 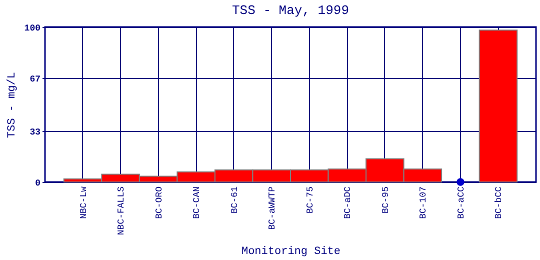 What do you see at coordinates (35, 132) in the screenshot?
I see `y-tick-label: 33` at bounding box center [35, 132].